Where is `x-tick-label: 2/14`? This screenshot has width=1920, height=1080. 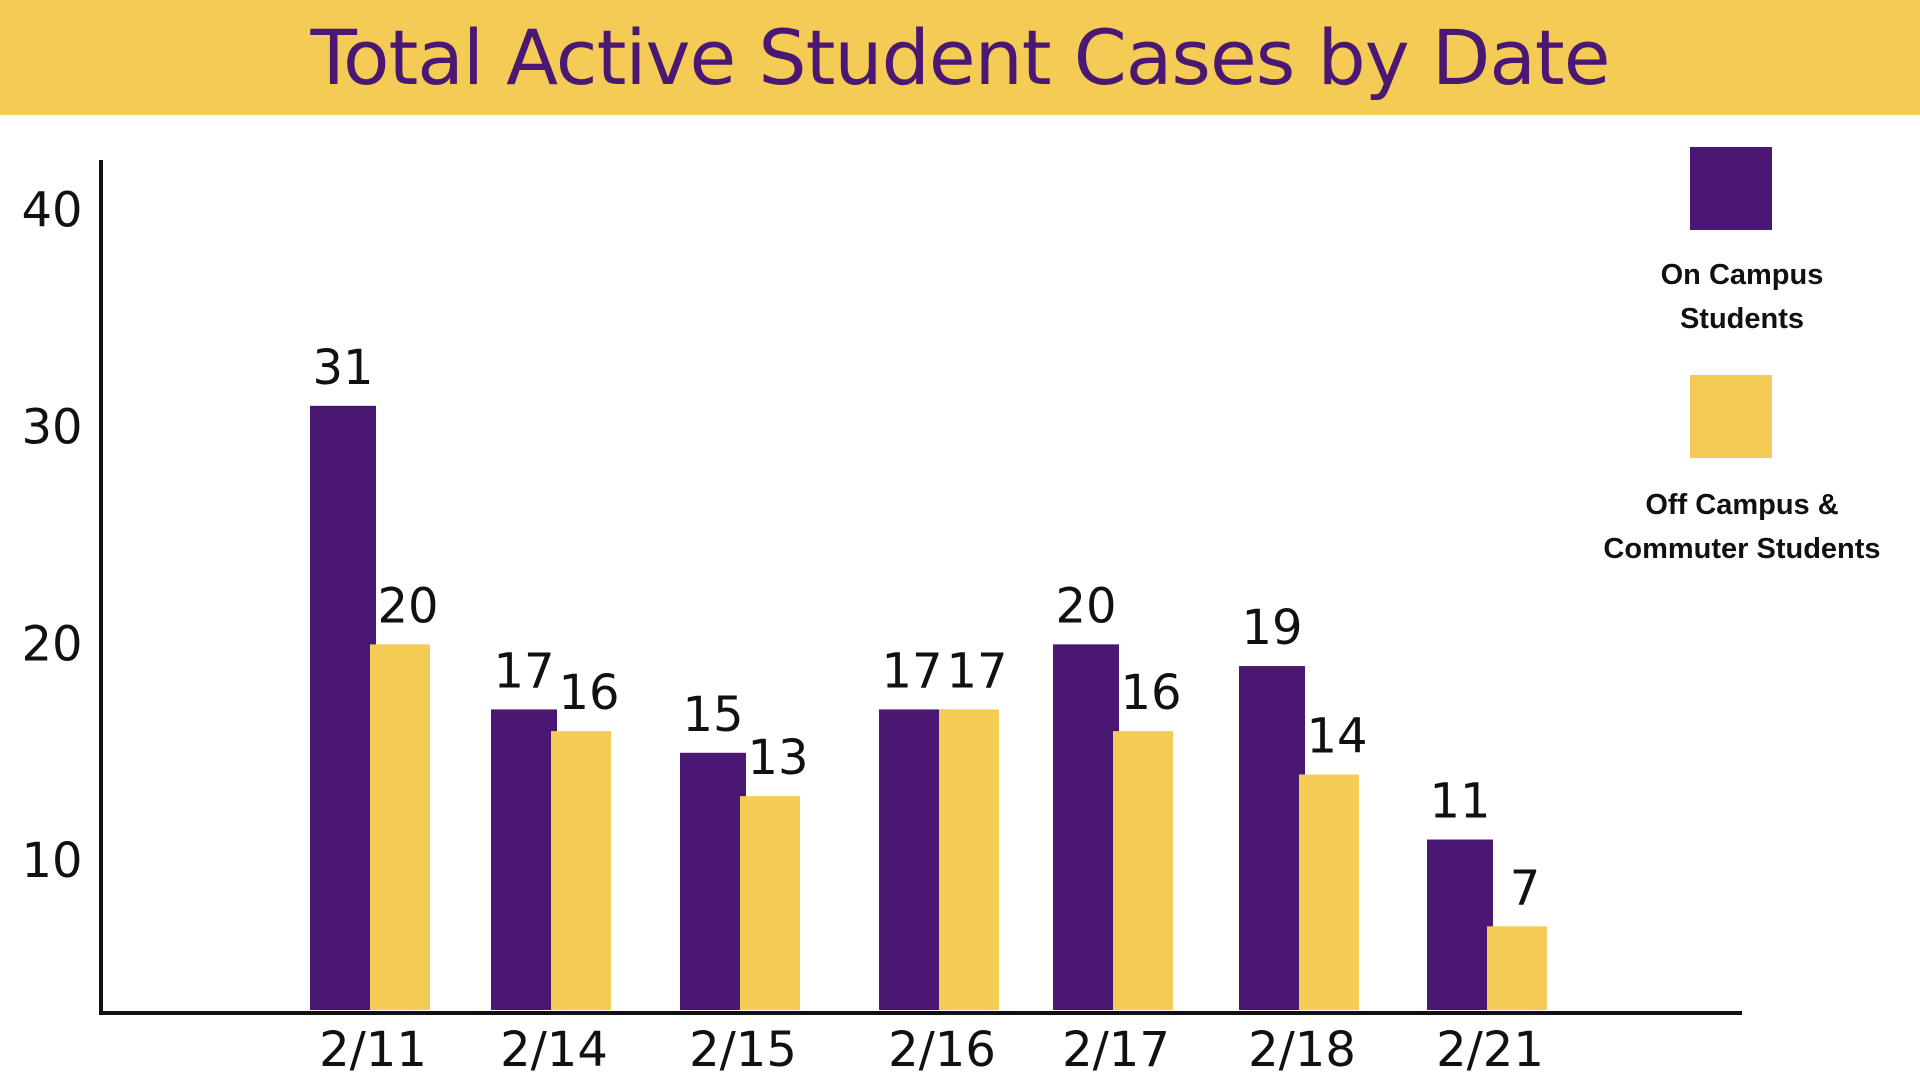 x-tick-label: 2/14 is located at coordinates (554, 1050).